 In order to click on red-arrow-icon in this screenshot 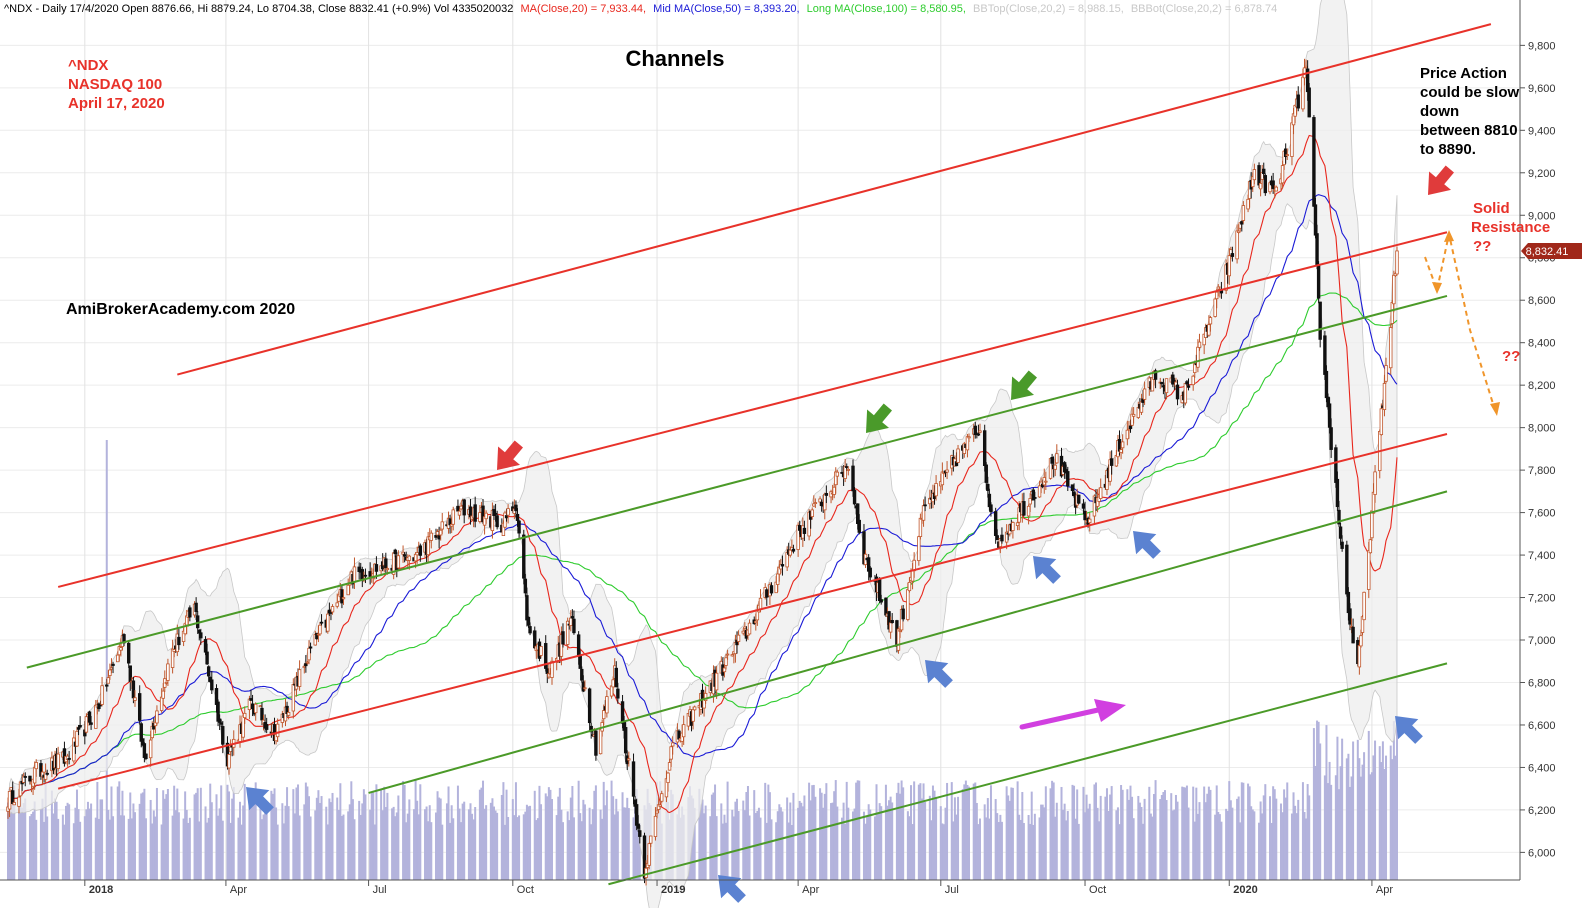, I will do `click(1441, 180)`.